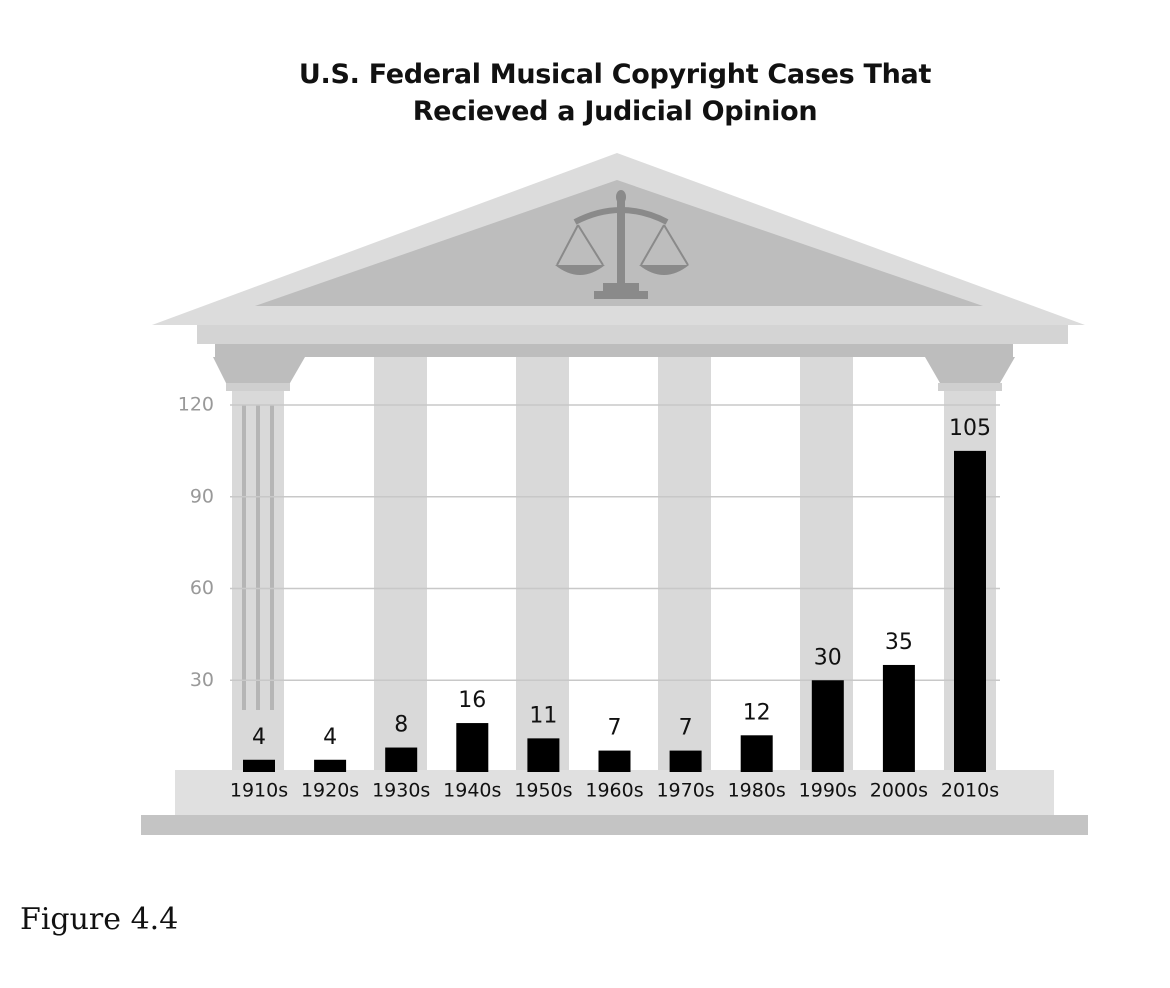 The width and height of the screenshot is (1170, 988). What do you see at coordinates (196, 405) in the screenshot?
I see `y-tick-label: 120` at bounding box center [196, 405].